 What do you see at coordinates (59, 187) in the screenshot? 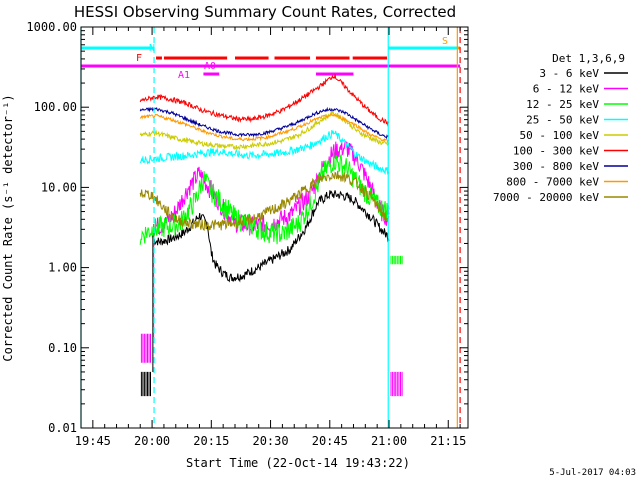
I see `y-tick-label: 10.00` at bounding box center [59, 187].